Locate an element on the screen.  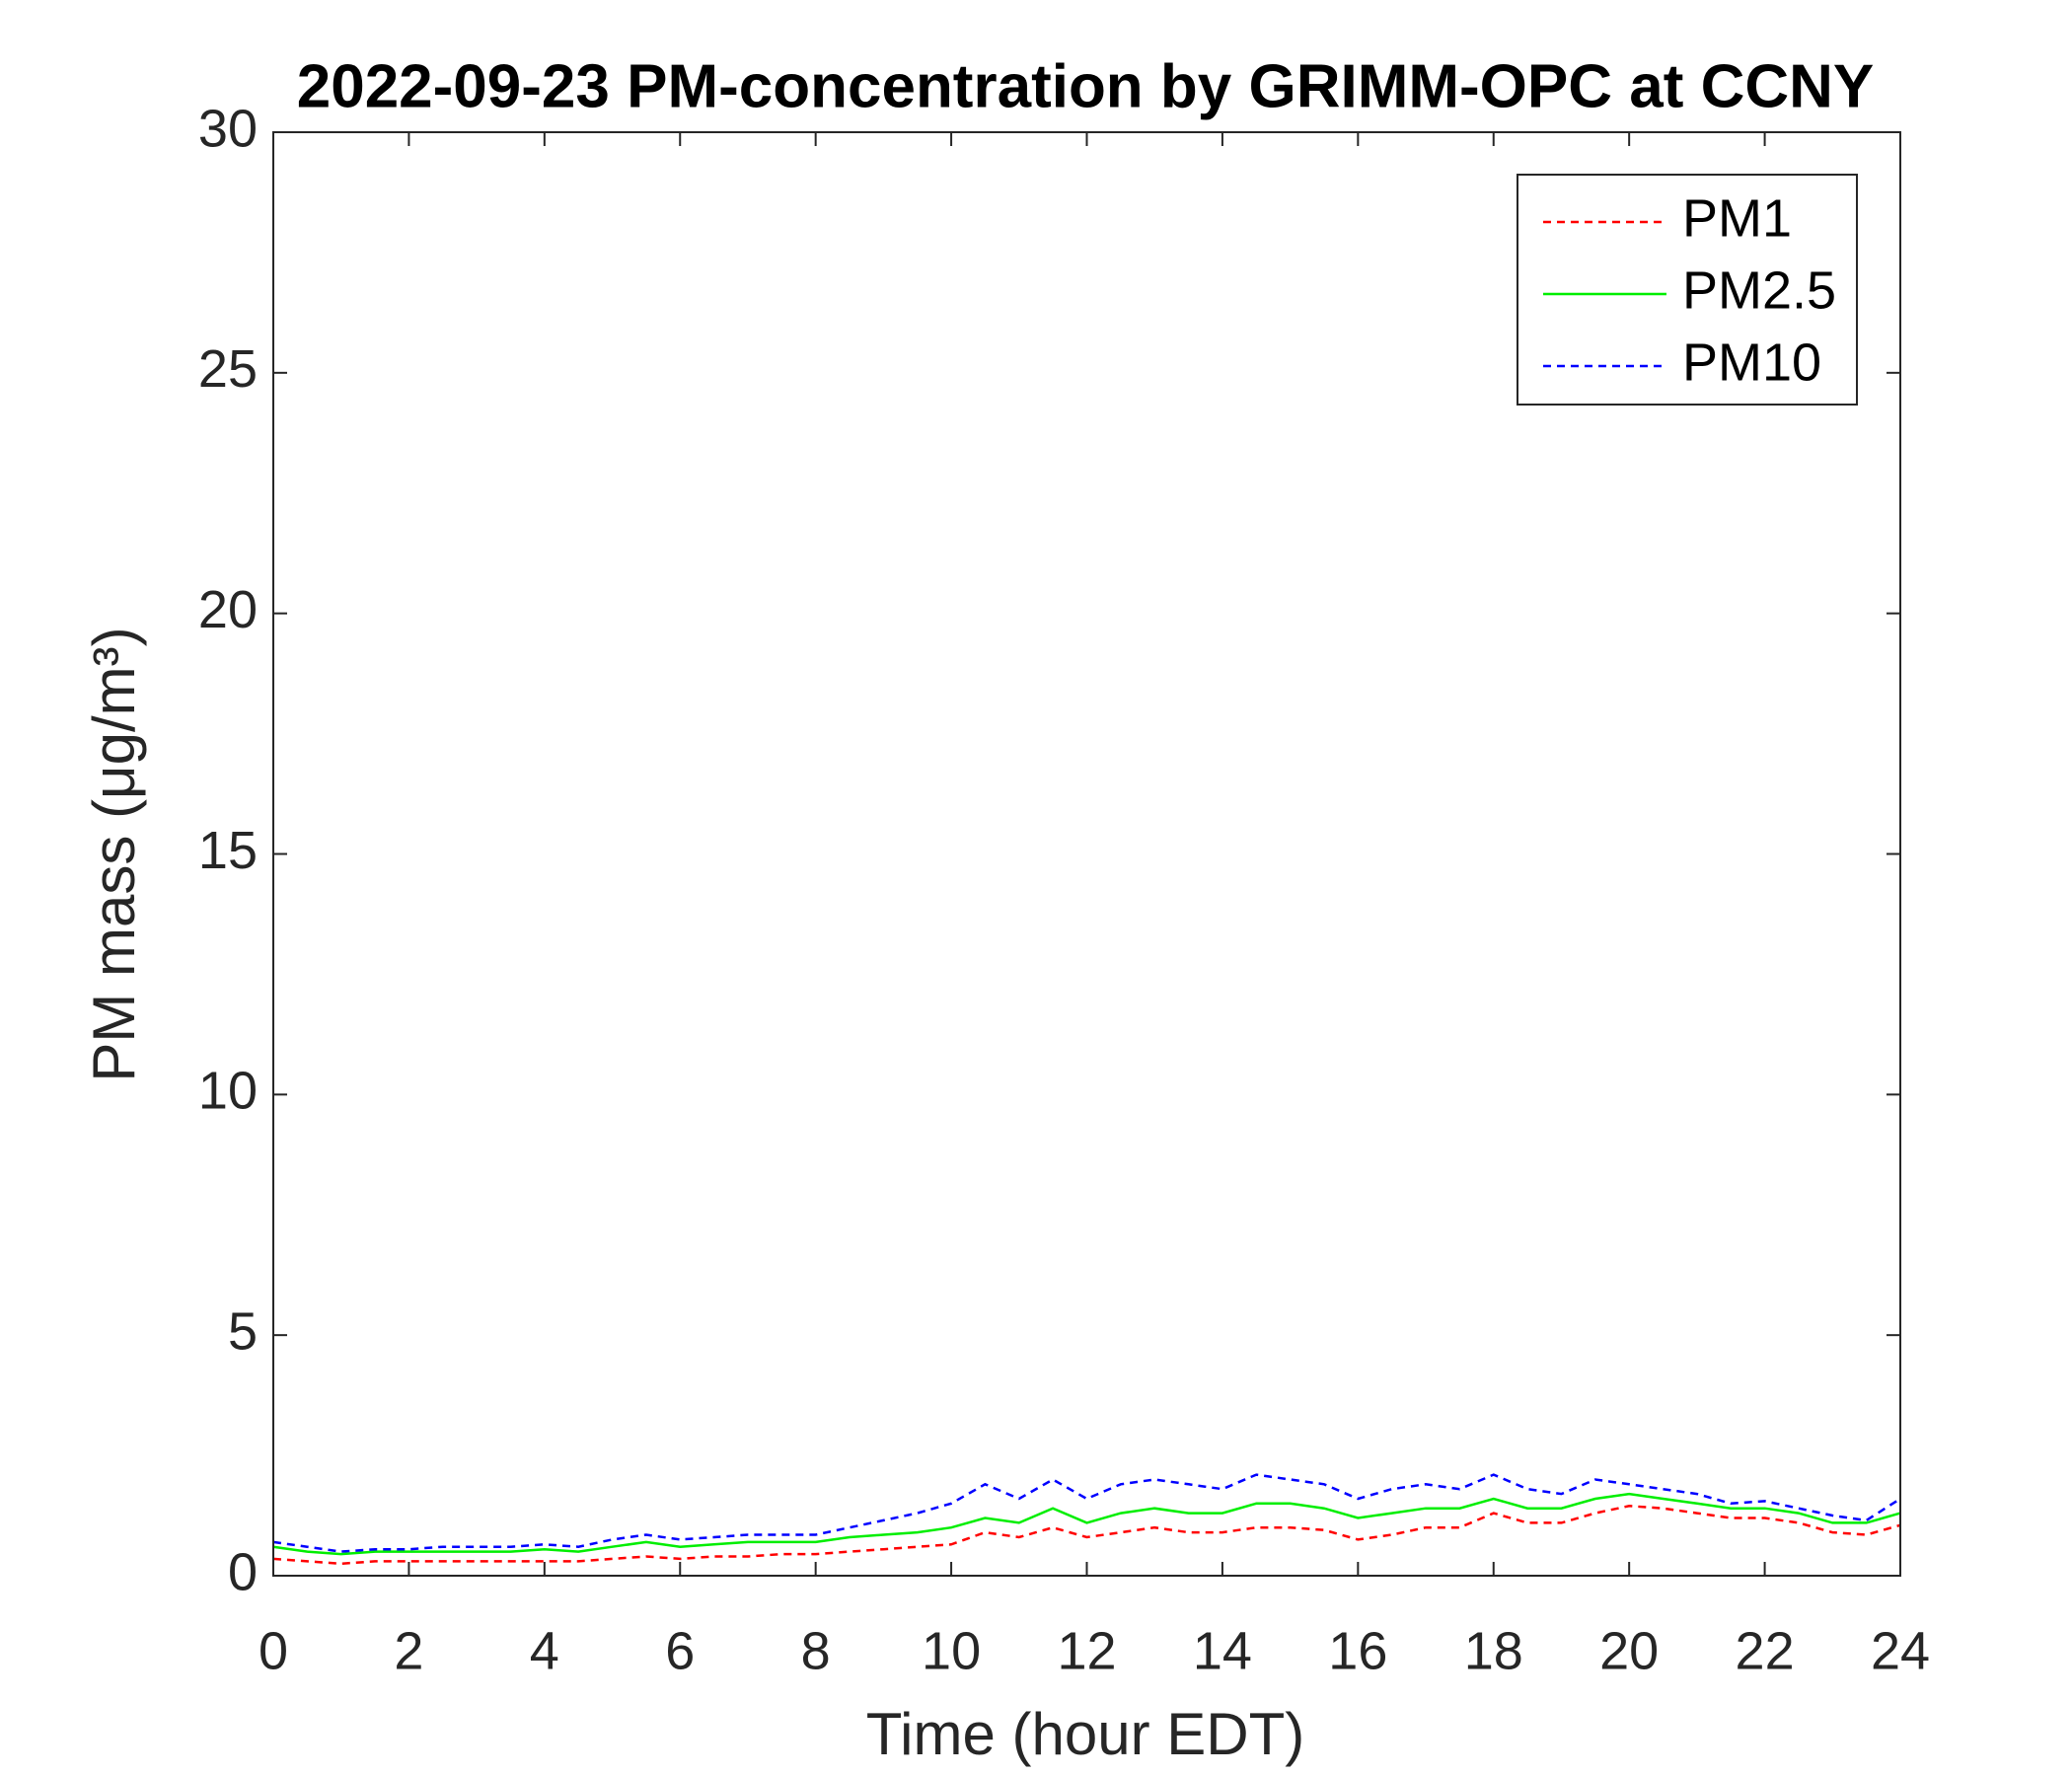
x-tick-label: 12 is located at coordinates (1086, 1651).